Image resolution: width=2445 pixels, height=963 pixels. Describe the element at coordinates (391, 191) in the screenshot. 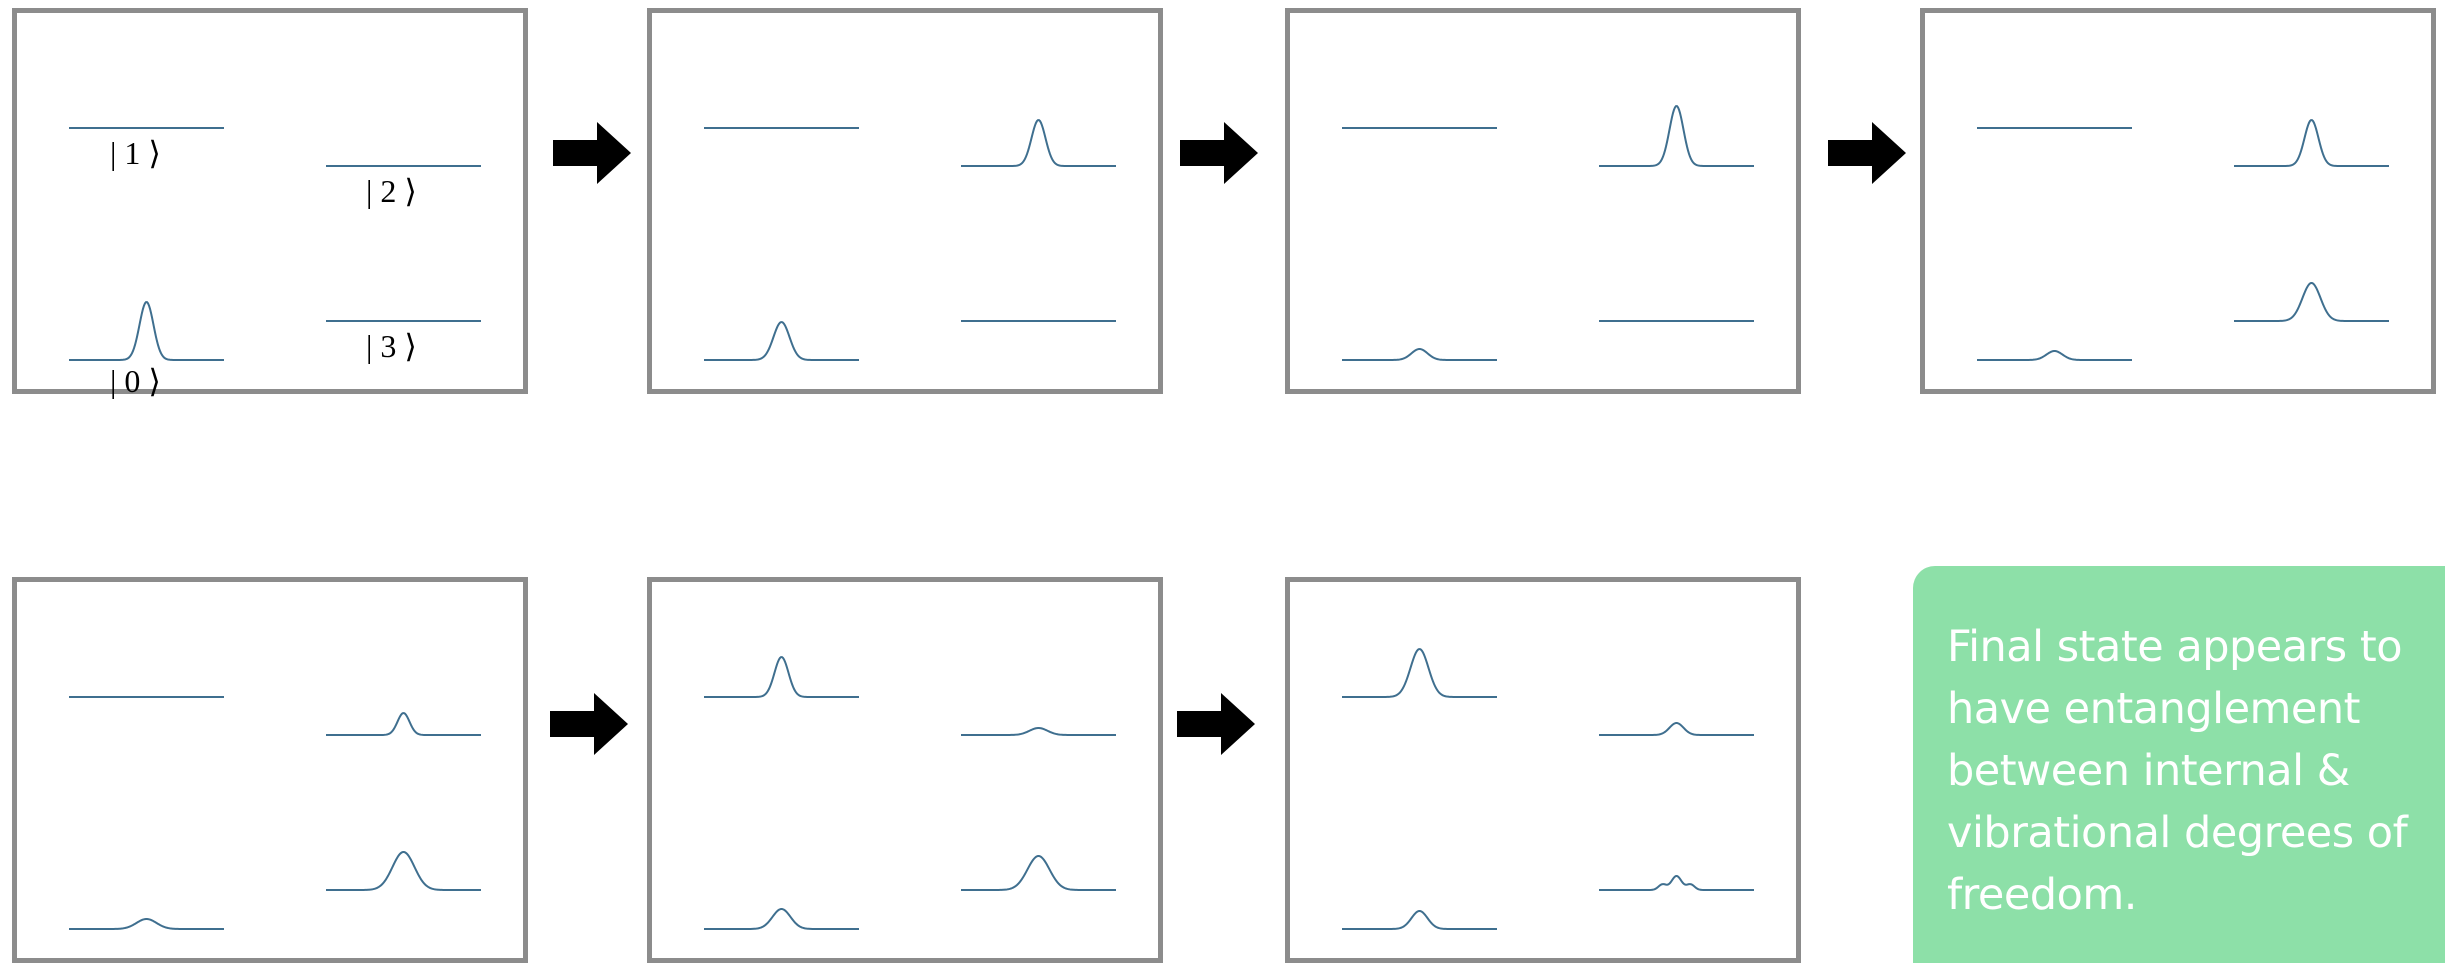

I see `ket-2-label: | 2 ⟩` at that location.